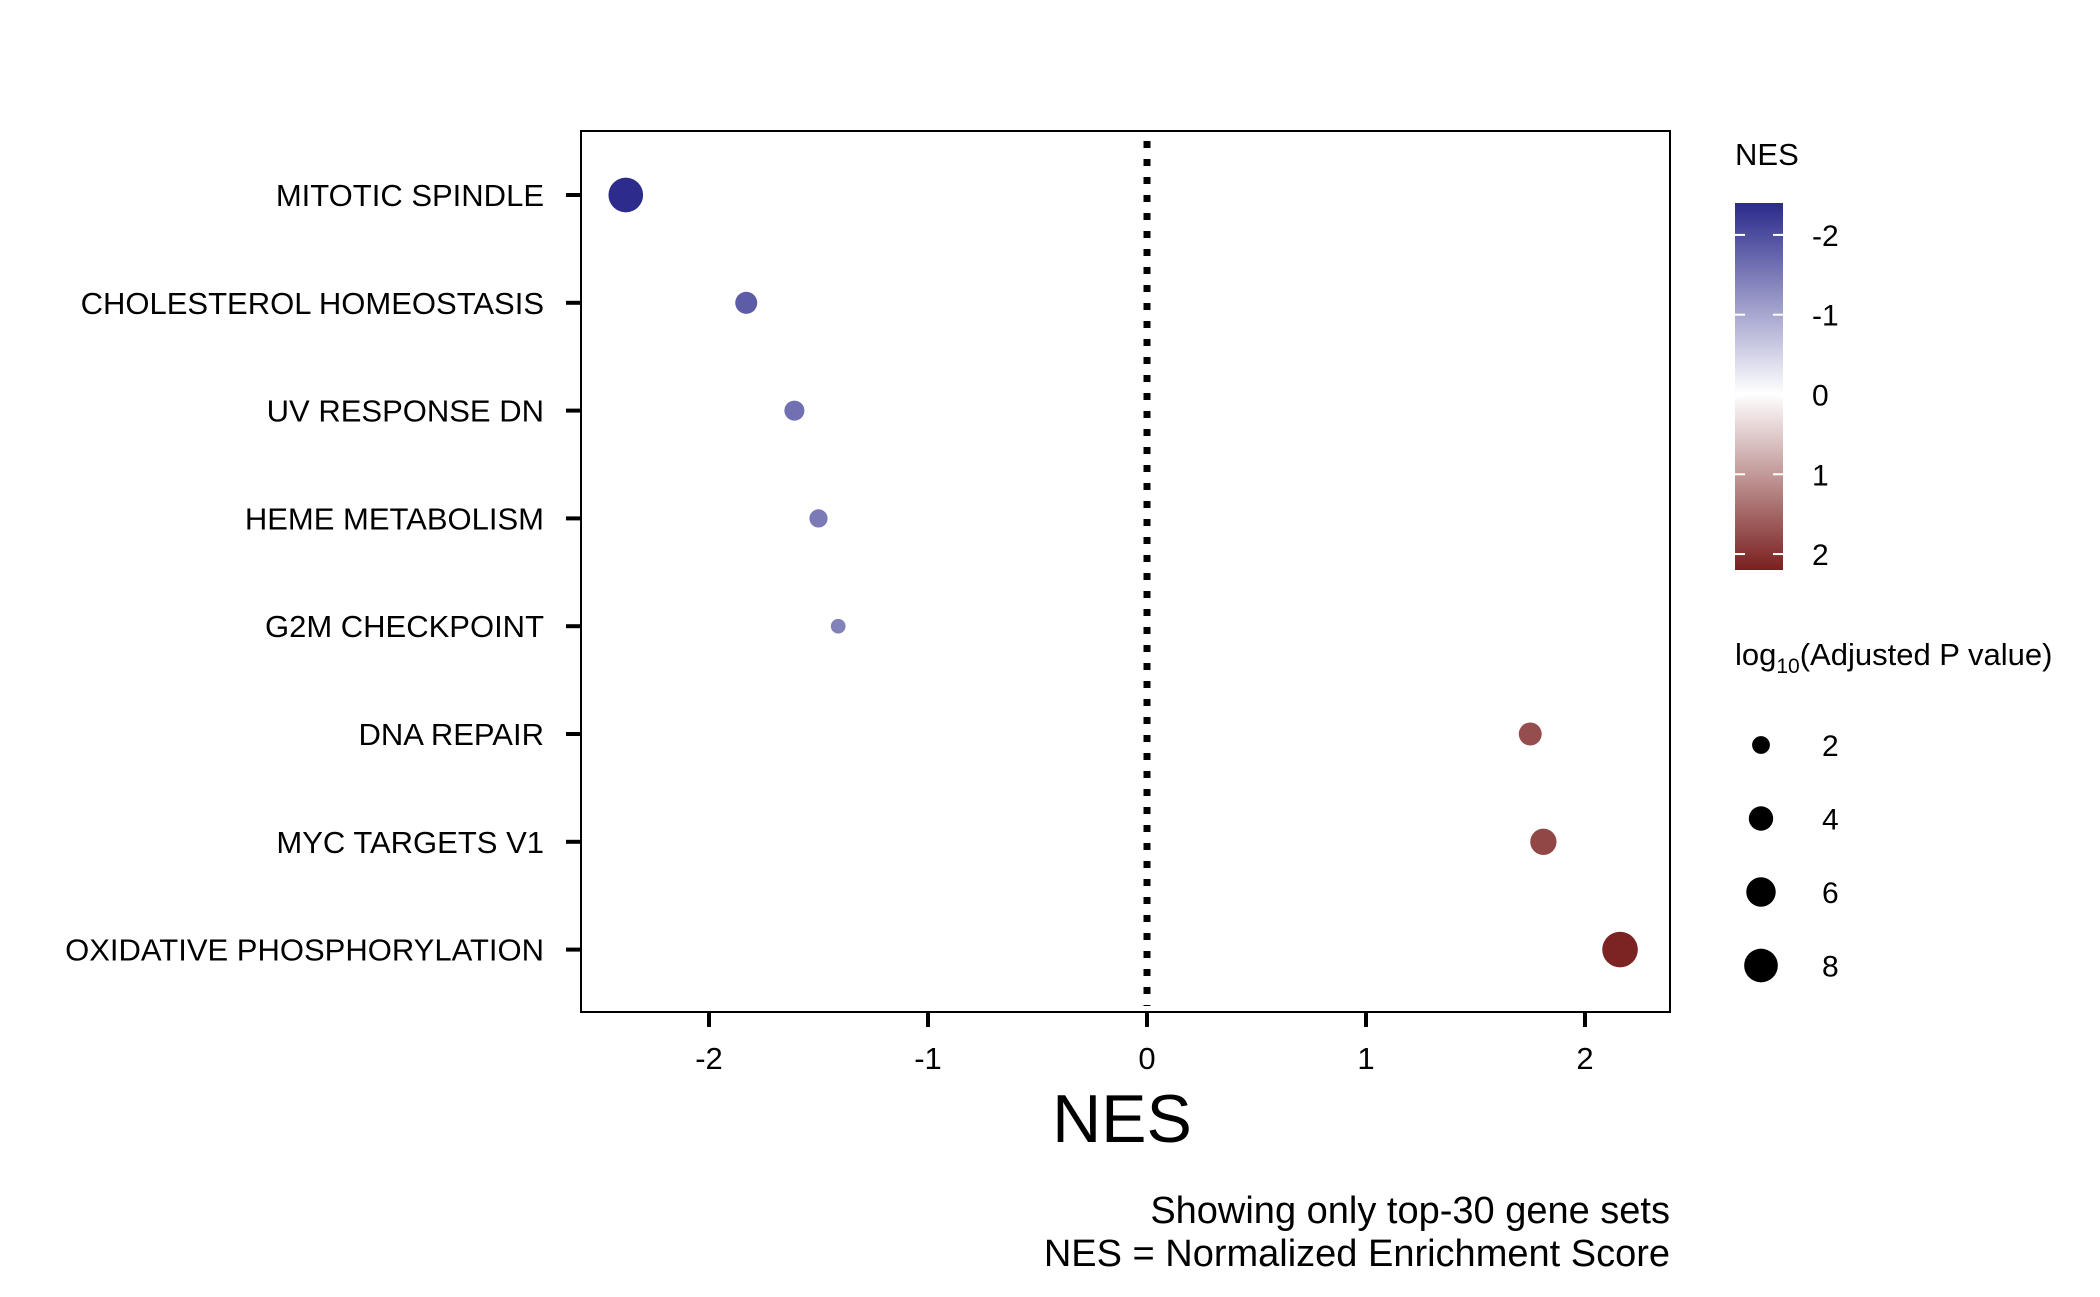 The width and height of the screenshot is (2100, 1297). Describe the element at coordinates (394, 518) in the screenshot. I see `y-tick-label: HEME METABOLISM` at that location.